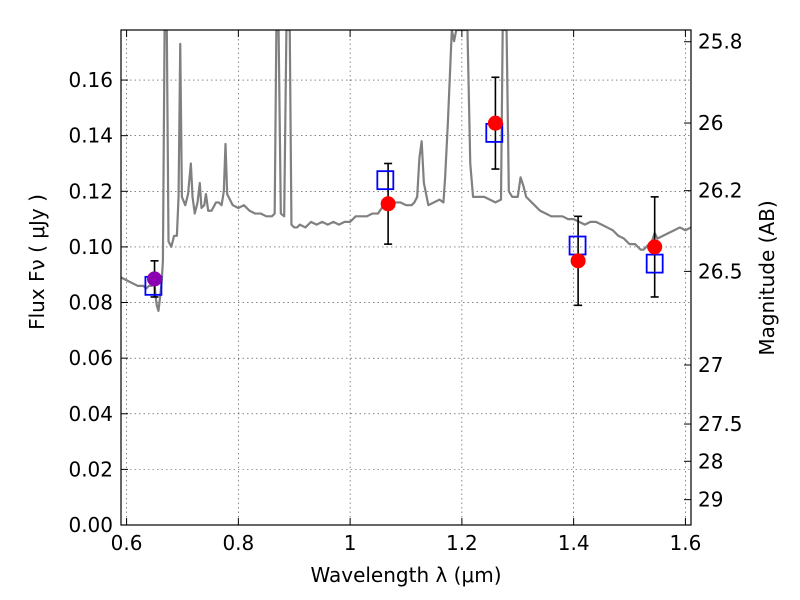  What do you see at coordinates (720, 191) in the screenshot?
I see `right-tick-label: 26.2` at bounding box center [720, 191].